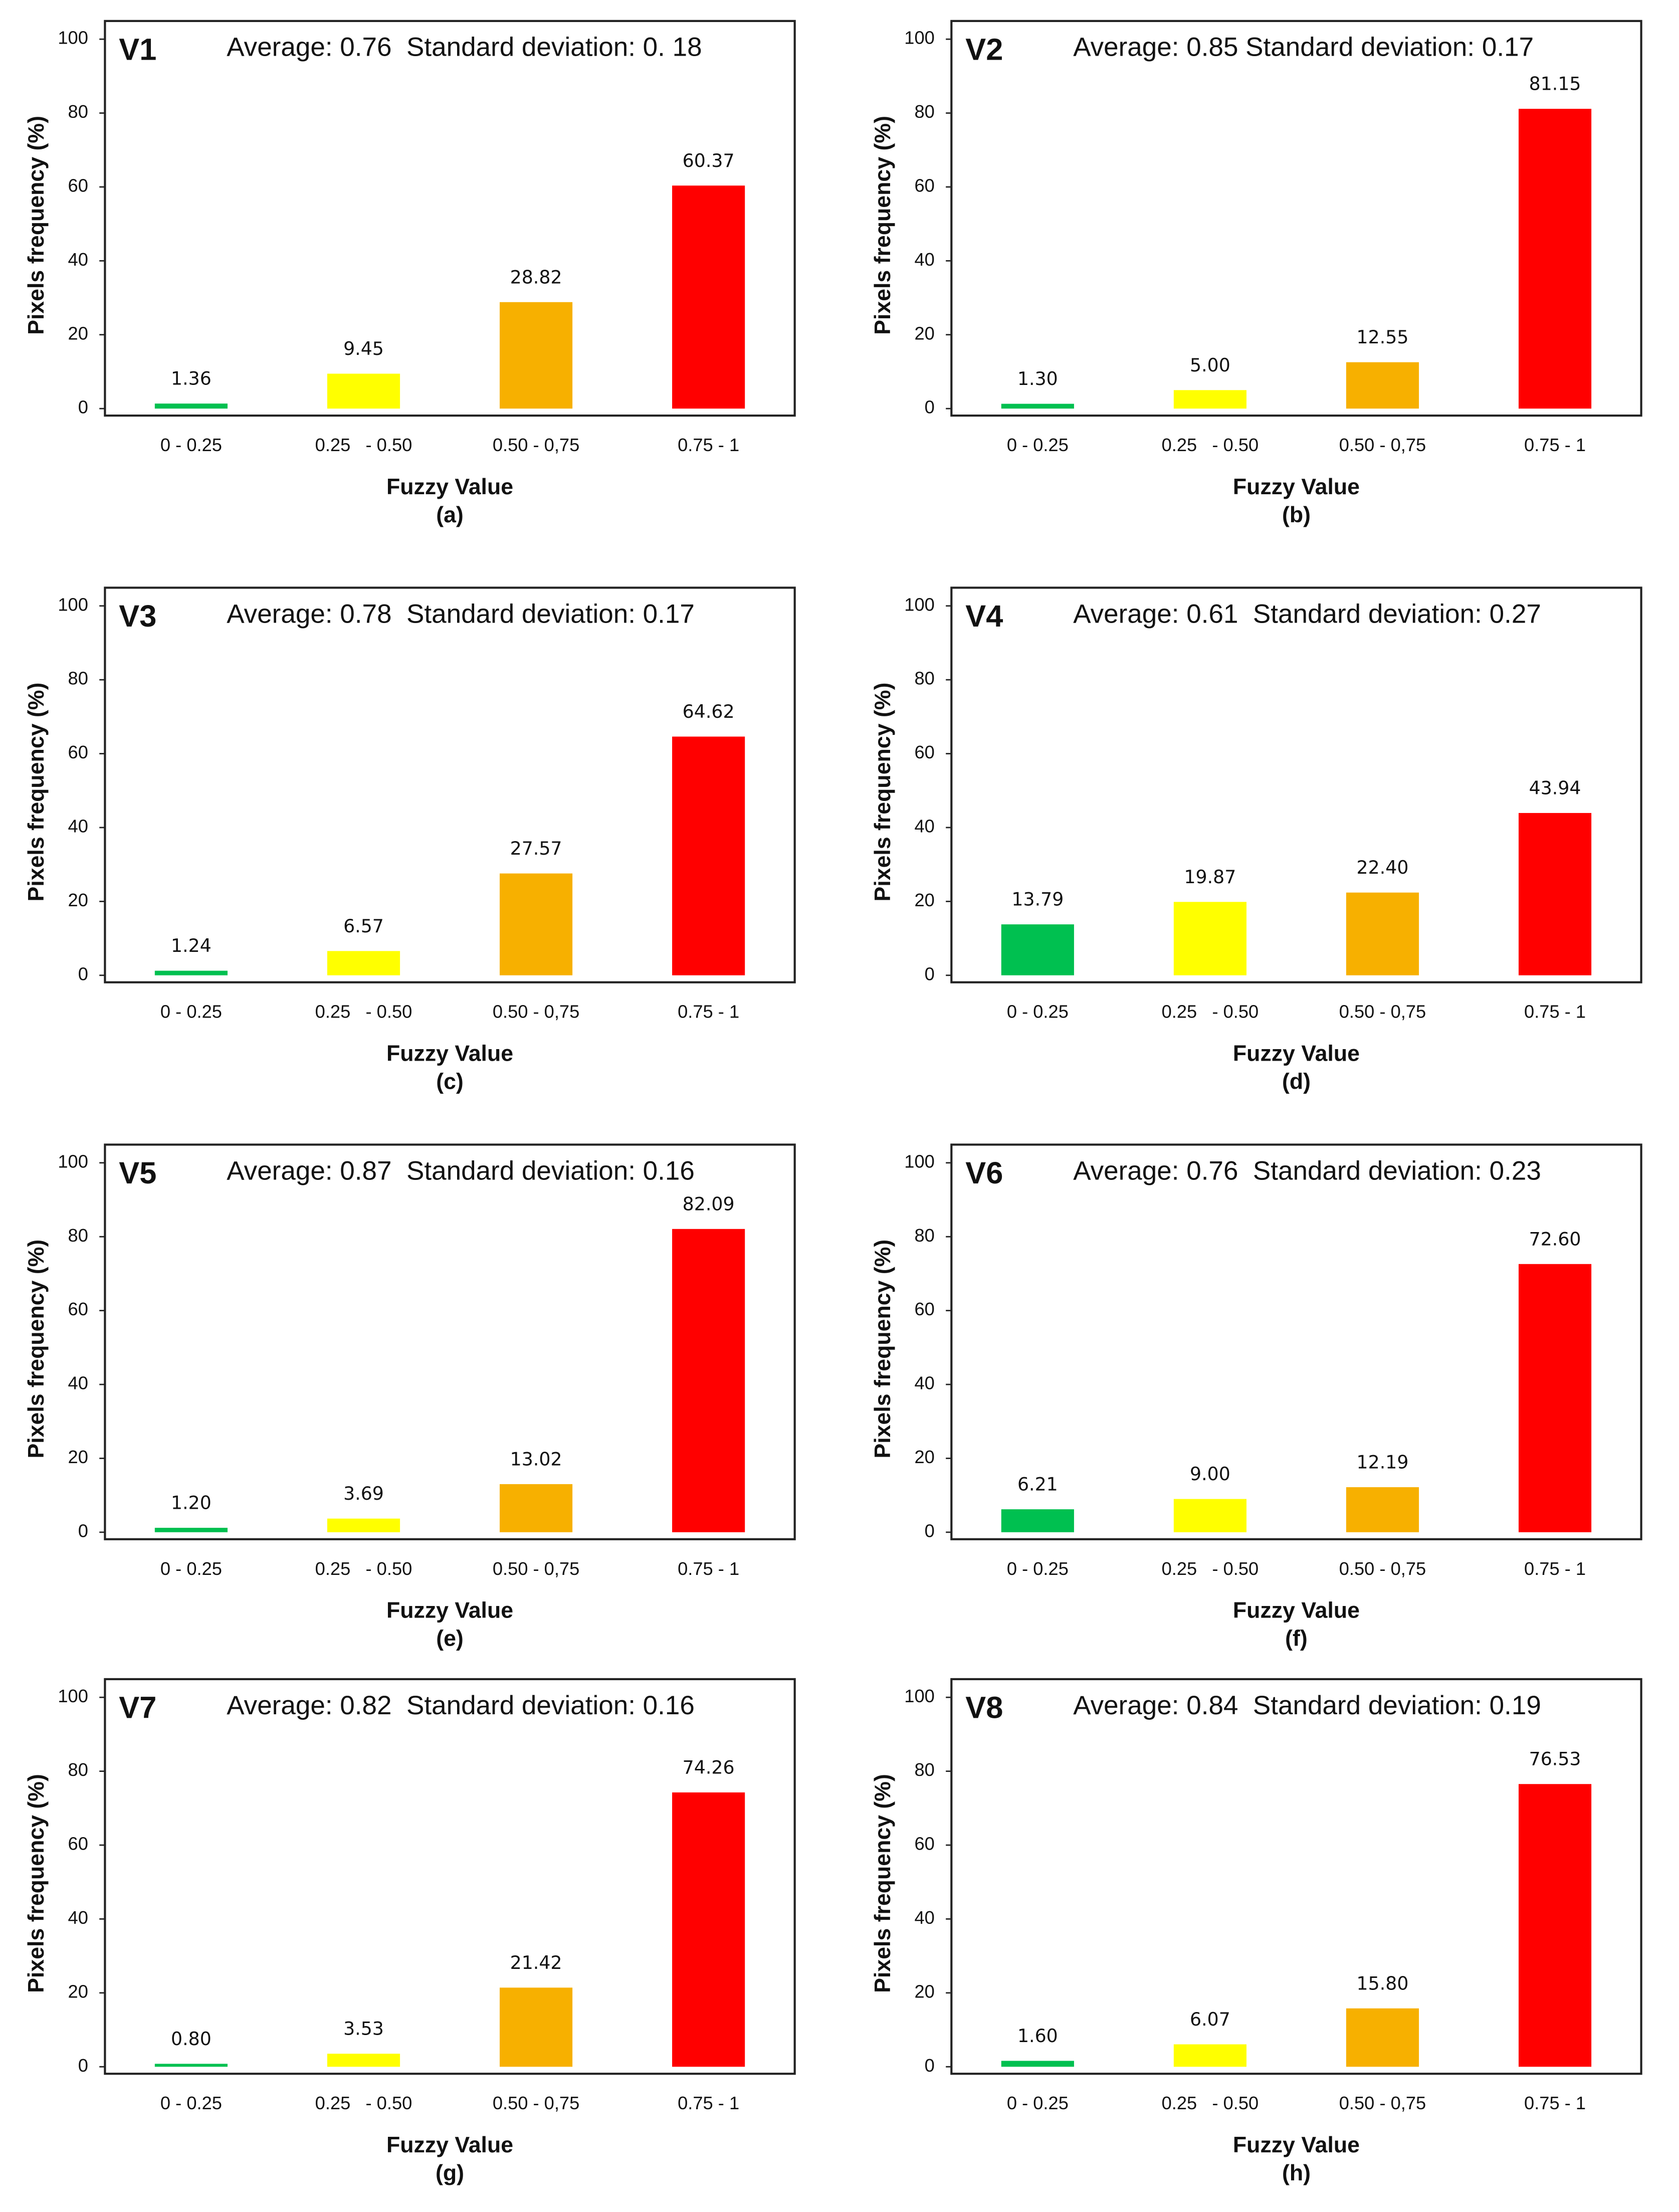 The image size is (1679, 2212). I want to click on caption: (f), so click(1296, 1639).